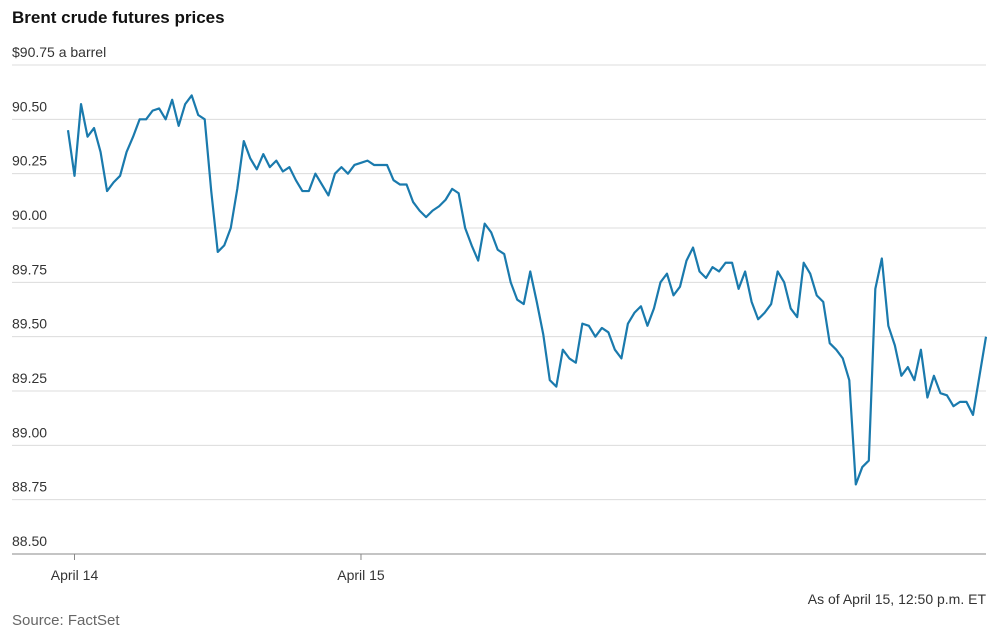  I want to click on y-tick-label: 89.75, so click(29, 269).